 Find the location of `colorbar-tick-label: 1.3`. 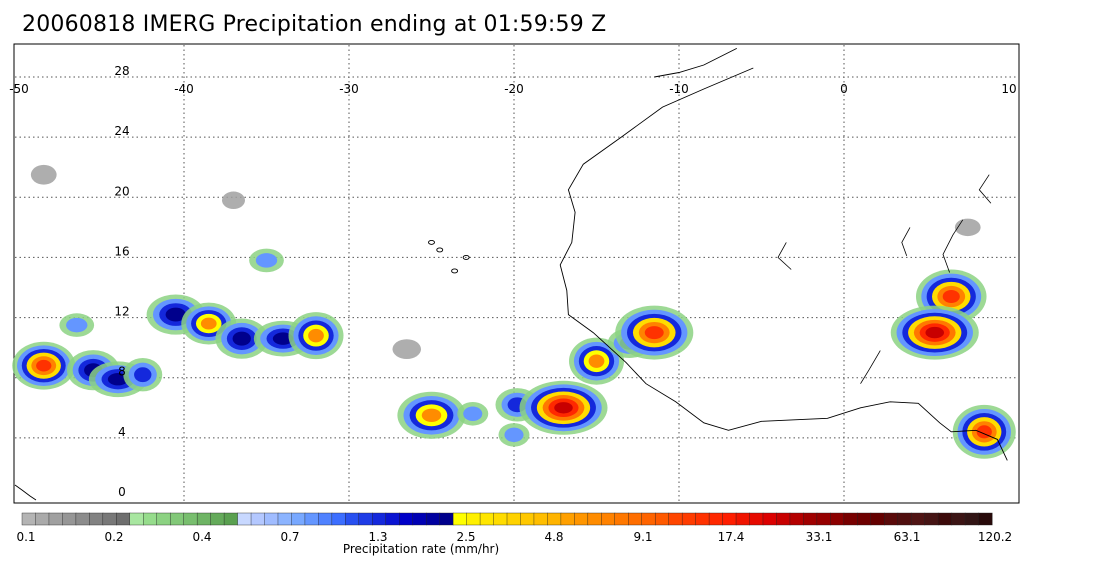

colorbar-tick-label: 1.3 is located at coordinates (377, 537).